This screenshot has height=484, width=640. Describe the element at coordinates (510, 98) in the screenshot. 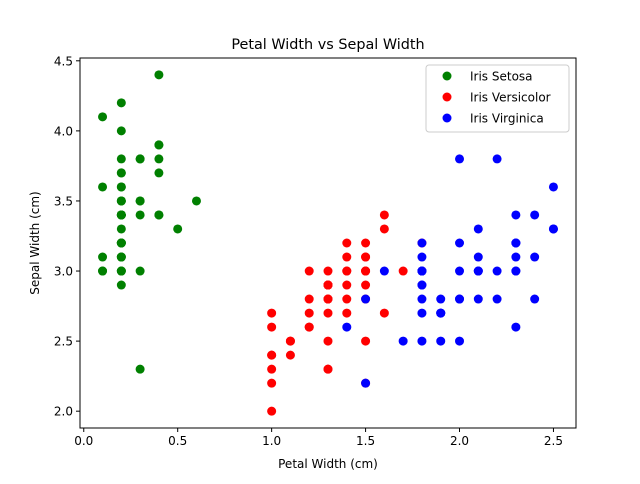

I see `legend-label-versicolor: Iris Versicolor` at that location.